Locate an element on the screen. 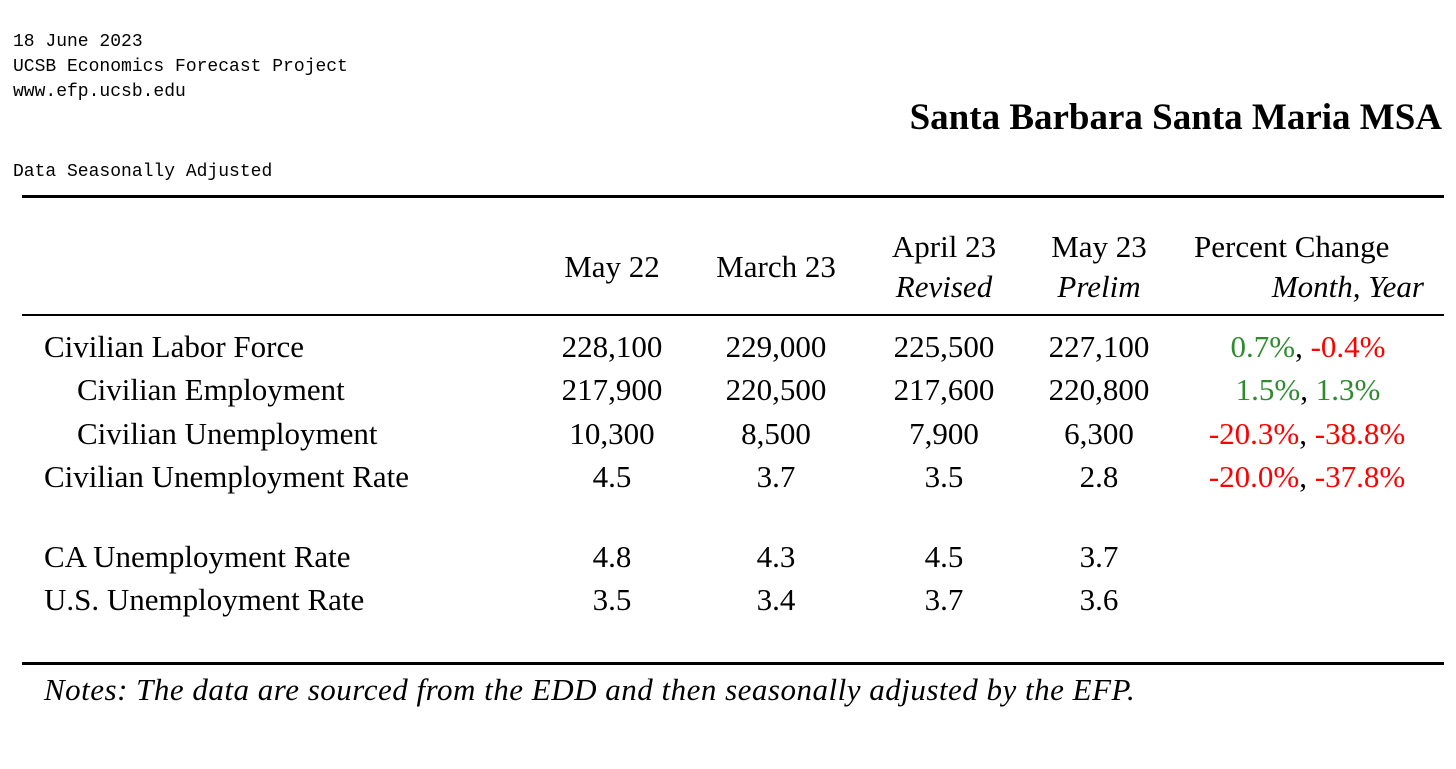 The width and height of the screenshot is (1456, 769). row-label: Civilian Unemployment Rate is located at coordinates (227, 476).